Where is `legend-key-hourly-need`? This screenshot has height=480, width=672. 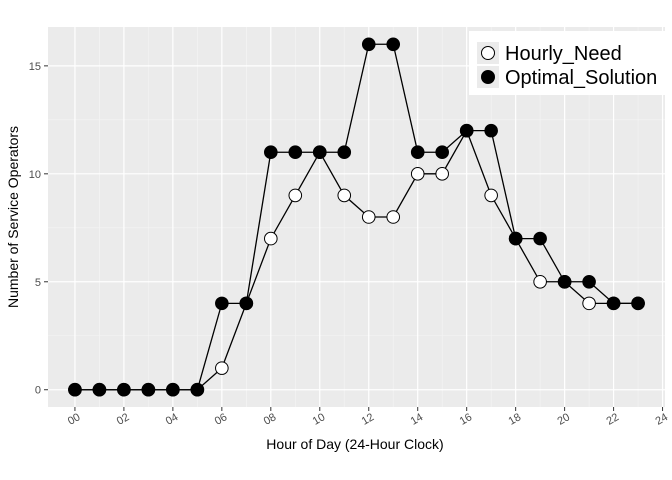 legend-key-hourly-need is located at coordinates (488, 53).